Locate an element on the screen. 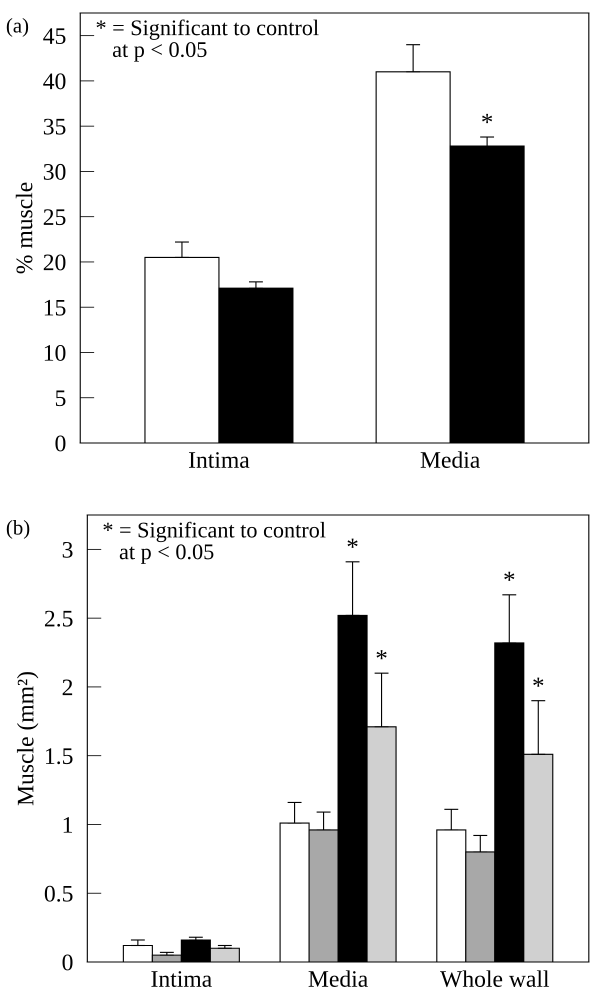 The width and height of the screenshot is (590, 1000). y-tick-label: 5 is located at coordinates (61, 398).